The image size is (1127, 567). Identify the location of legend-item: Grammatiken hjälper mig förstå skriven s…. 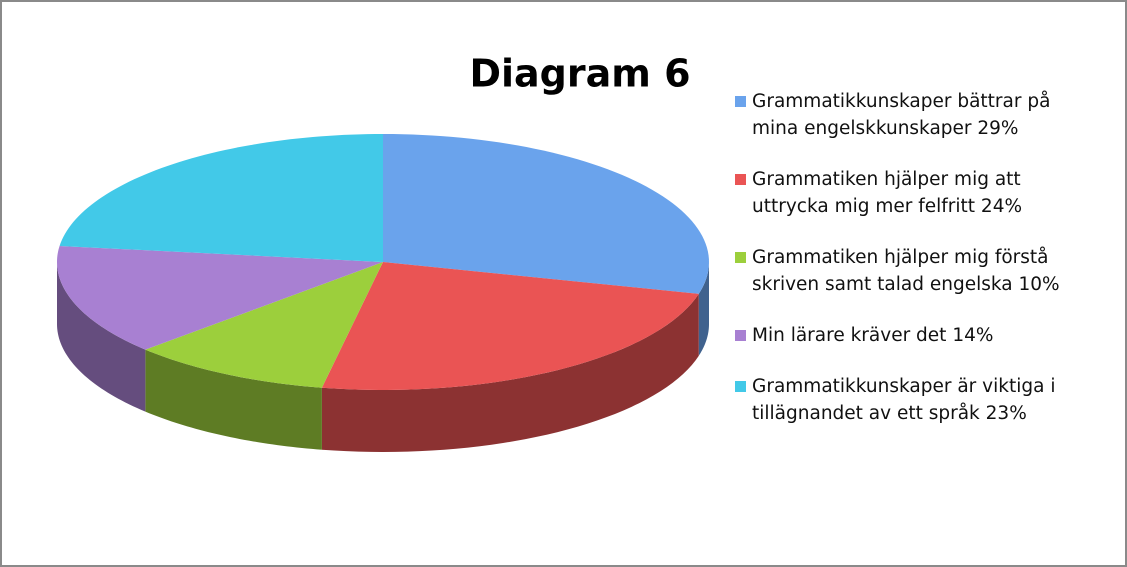
(920, 271).